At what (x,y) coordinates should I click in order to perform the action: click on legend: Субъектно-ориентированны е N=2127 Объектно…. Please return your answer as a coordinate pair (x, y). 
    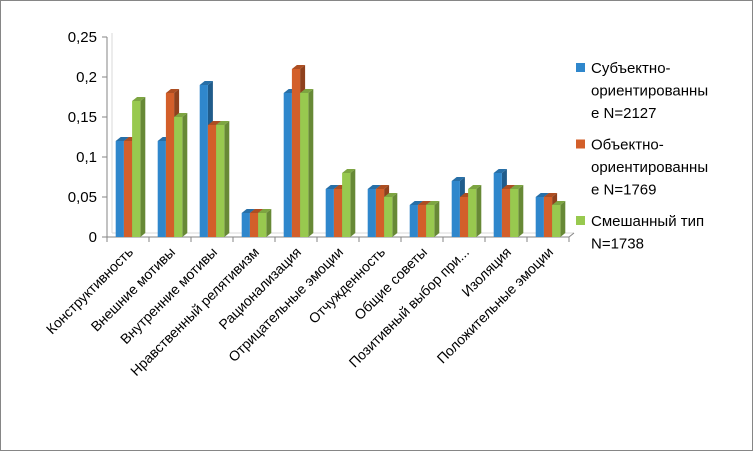
    Looking at the image, I should click on (642, 156).